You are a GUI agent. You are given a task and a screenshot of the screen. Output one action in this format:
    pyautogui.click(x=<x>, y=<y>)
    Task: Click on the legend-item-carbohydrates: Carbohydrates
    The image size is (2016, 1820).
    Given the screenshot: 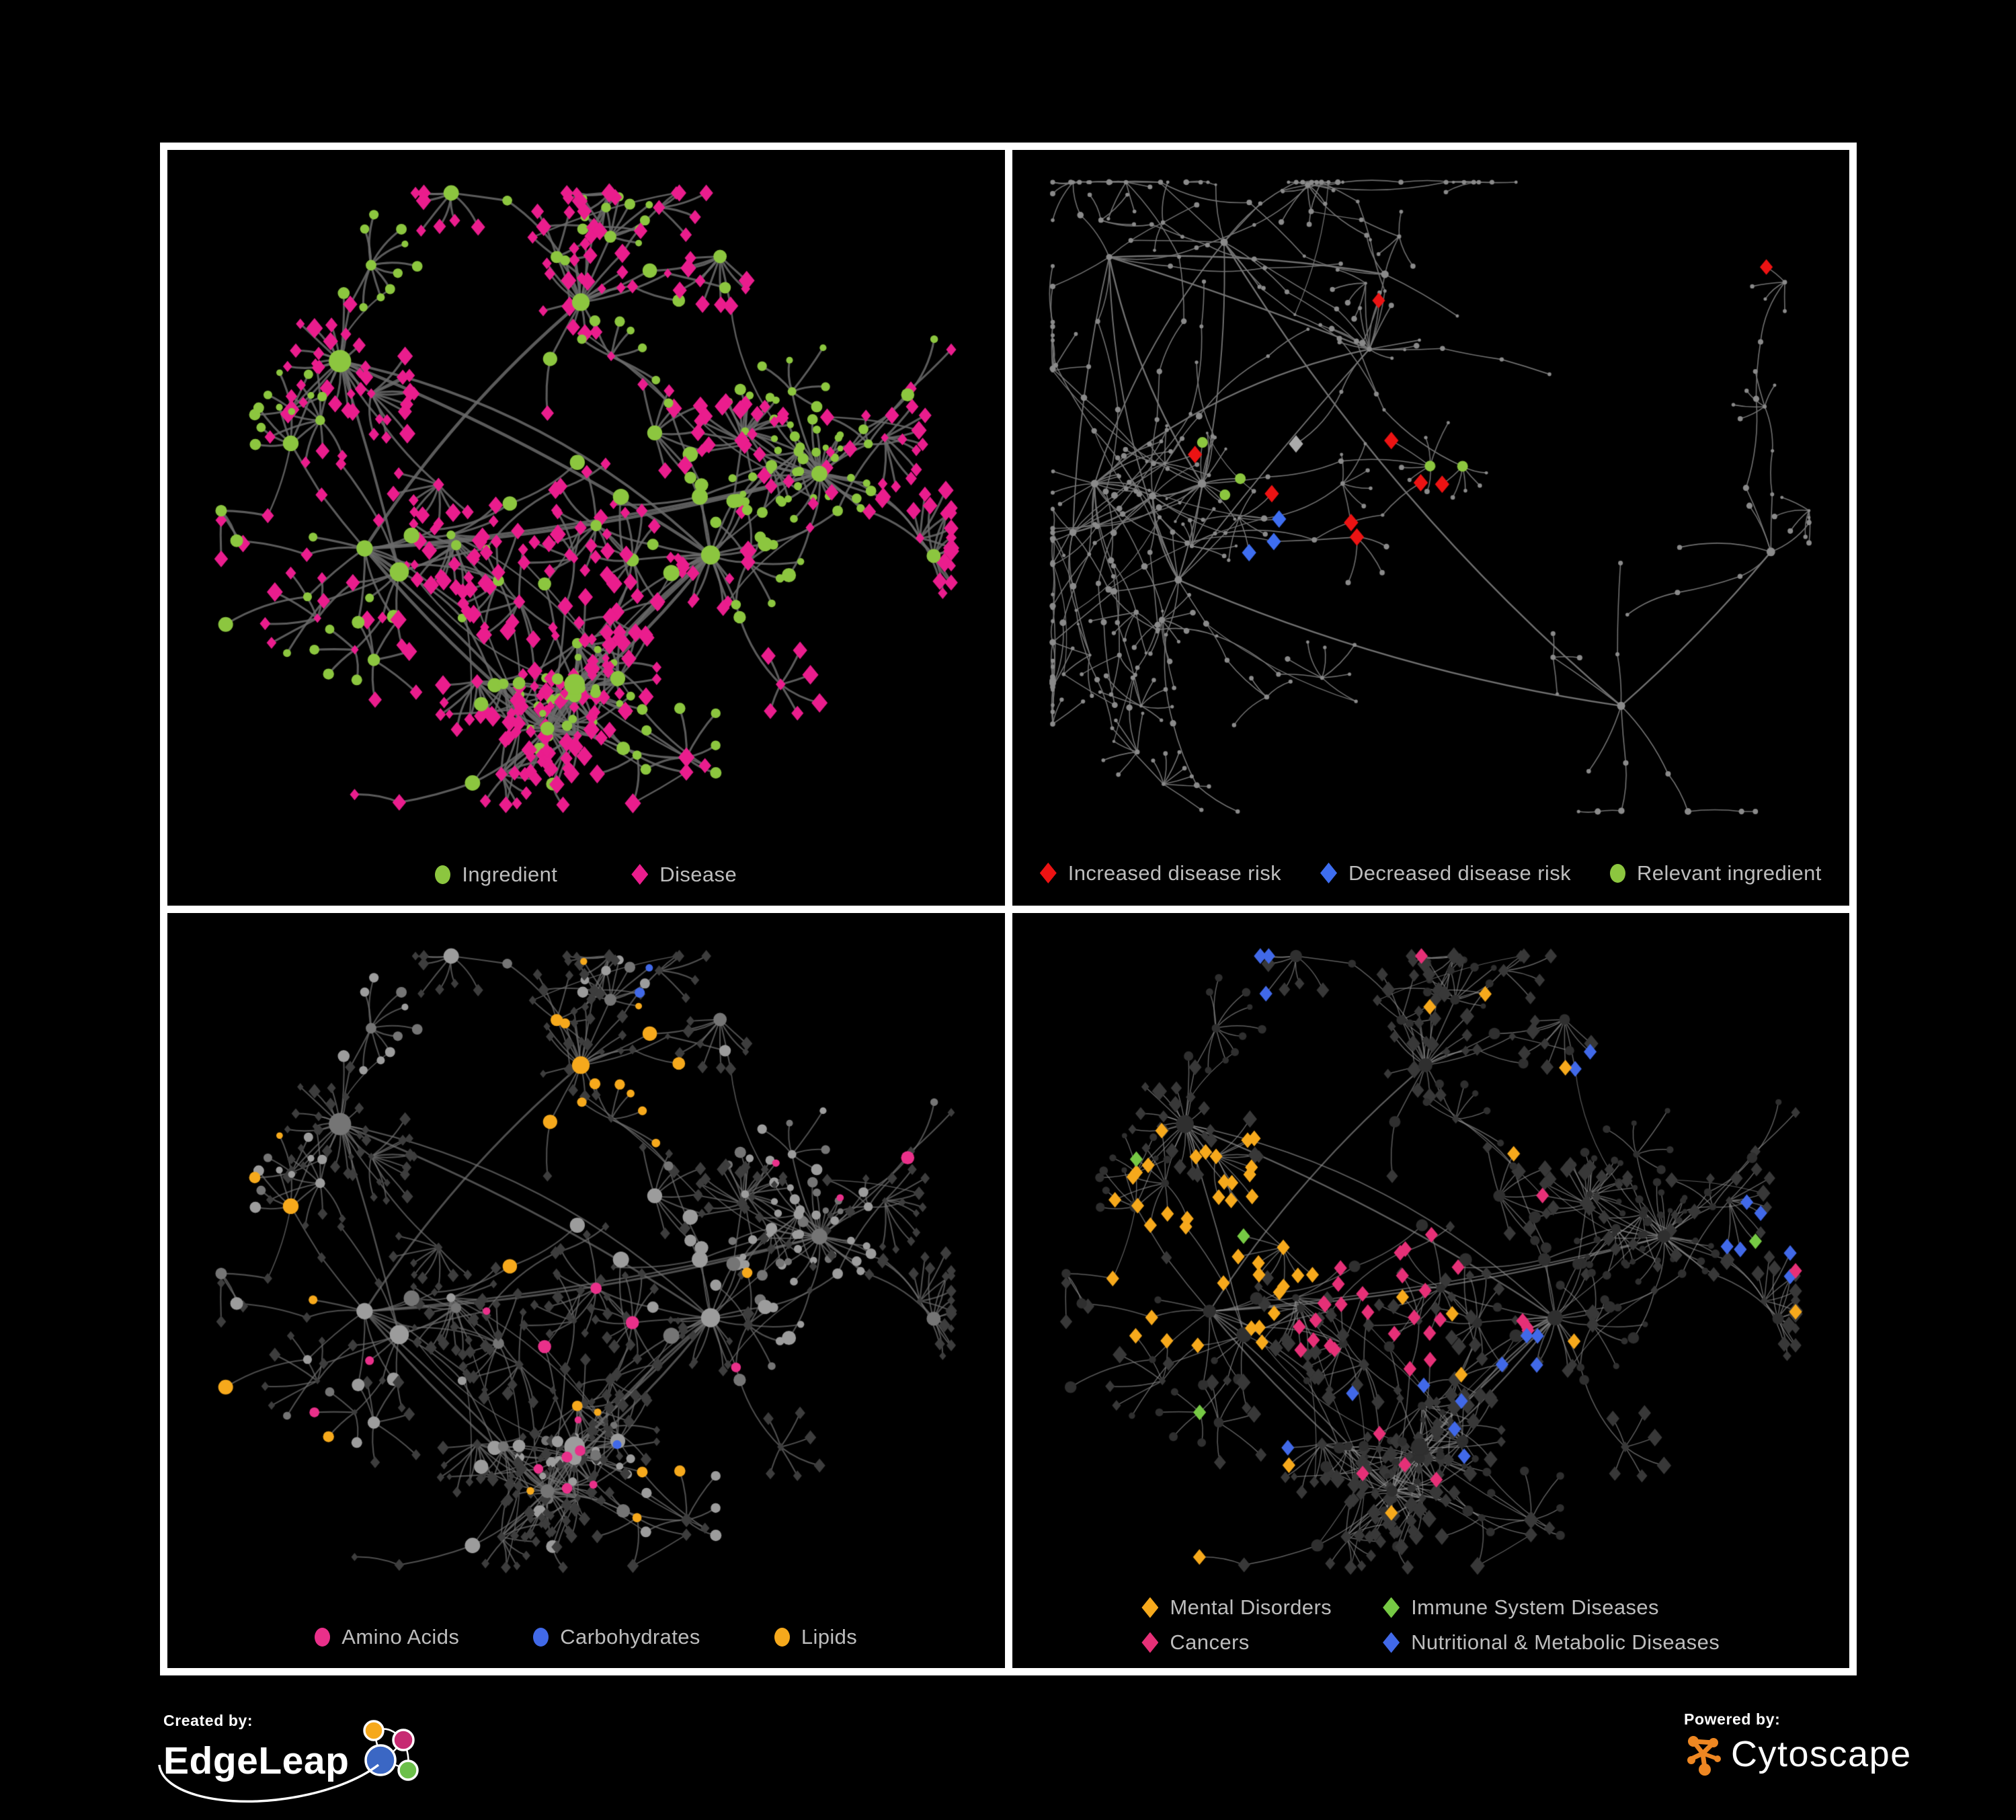 What is the action you would take?
    pyautogui.click(x=616, y=1637)
    